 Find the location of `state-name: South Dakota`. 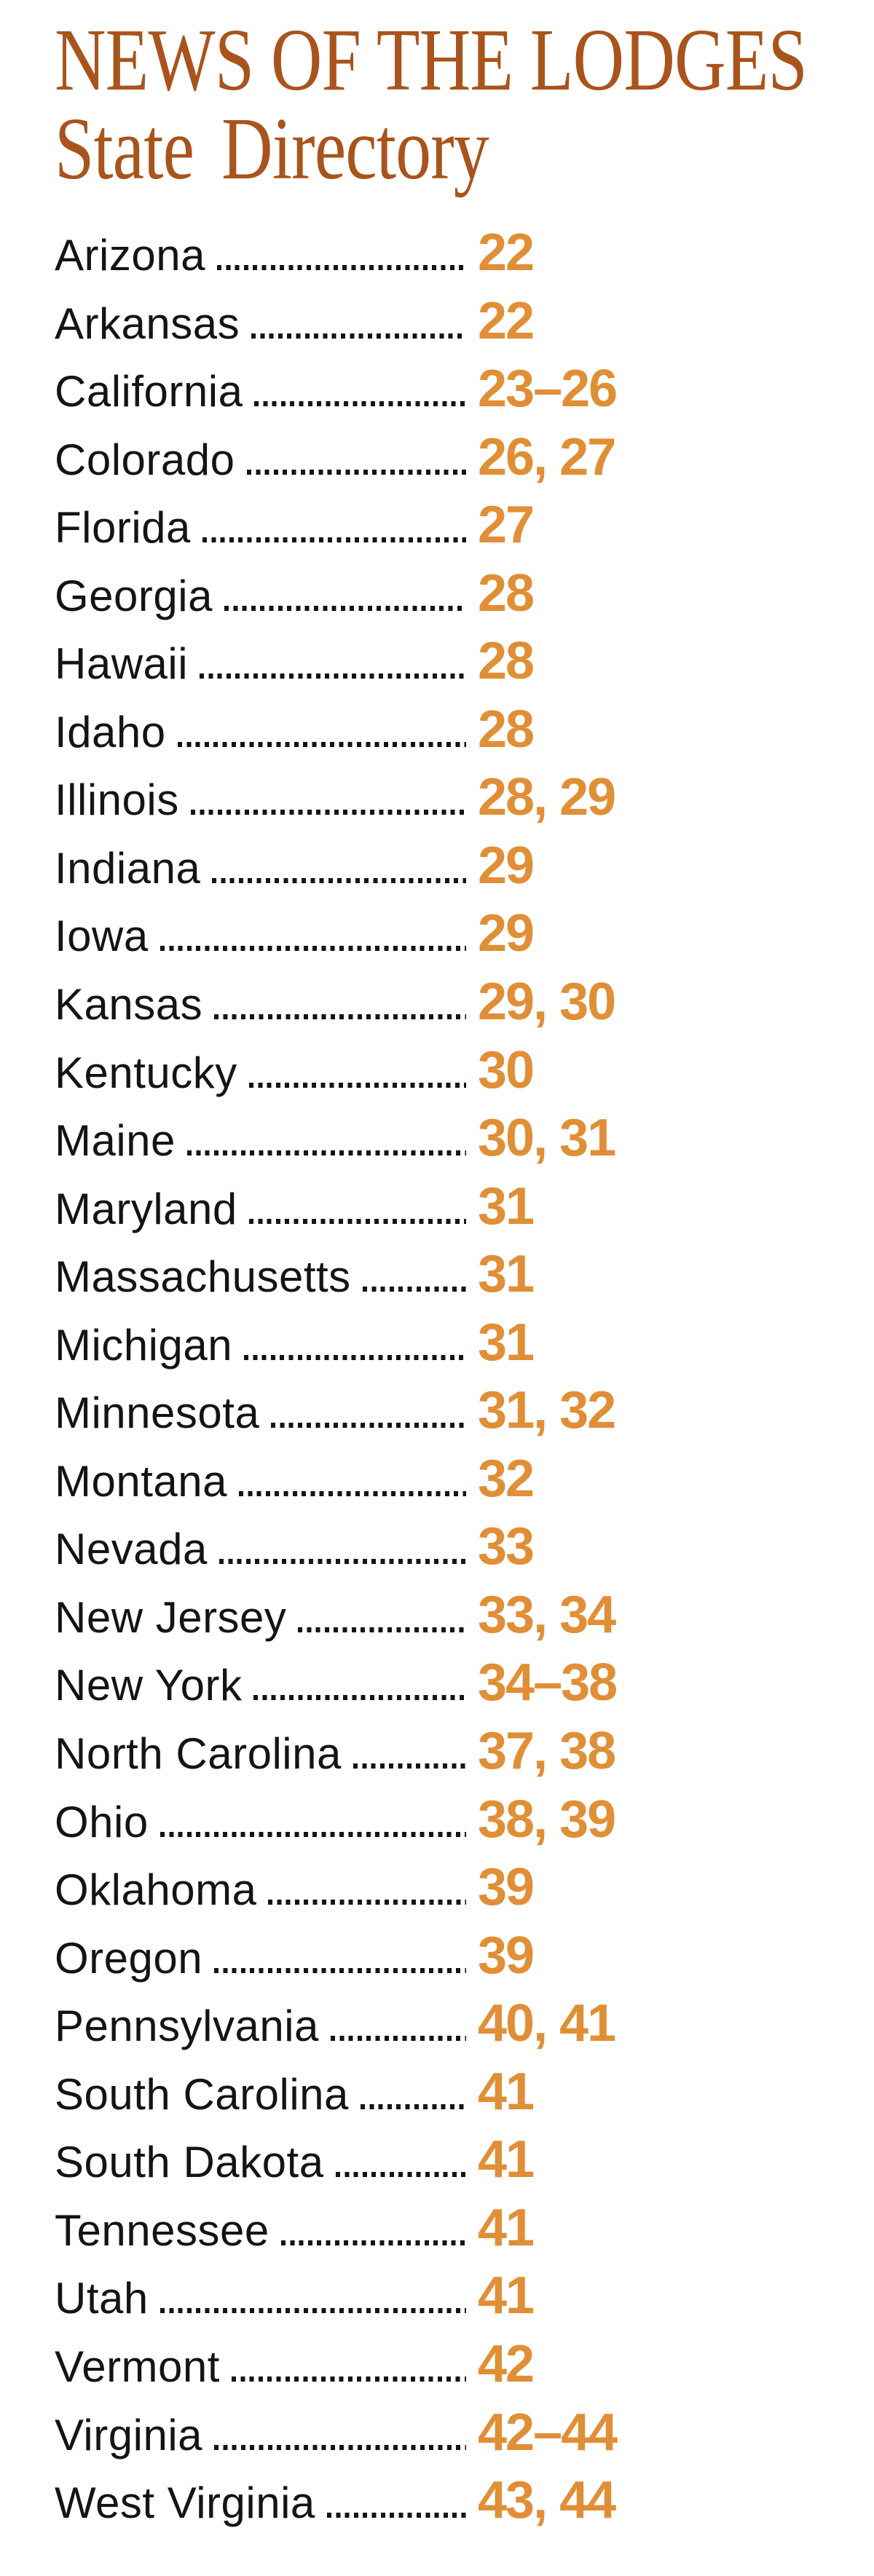

state-name: South Dakota is located at coordinates (190, 2162).